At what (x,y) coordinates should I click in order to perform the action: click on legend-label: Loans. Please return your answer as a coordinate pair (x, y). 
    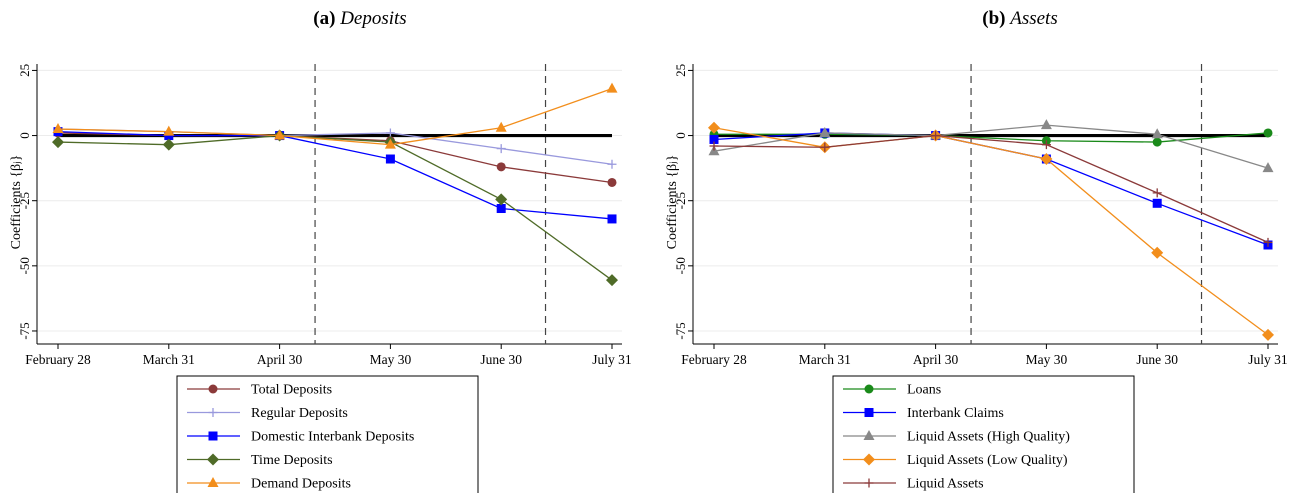
    Looking at the image, I should click on (924, 390).